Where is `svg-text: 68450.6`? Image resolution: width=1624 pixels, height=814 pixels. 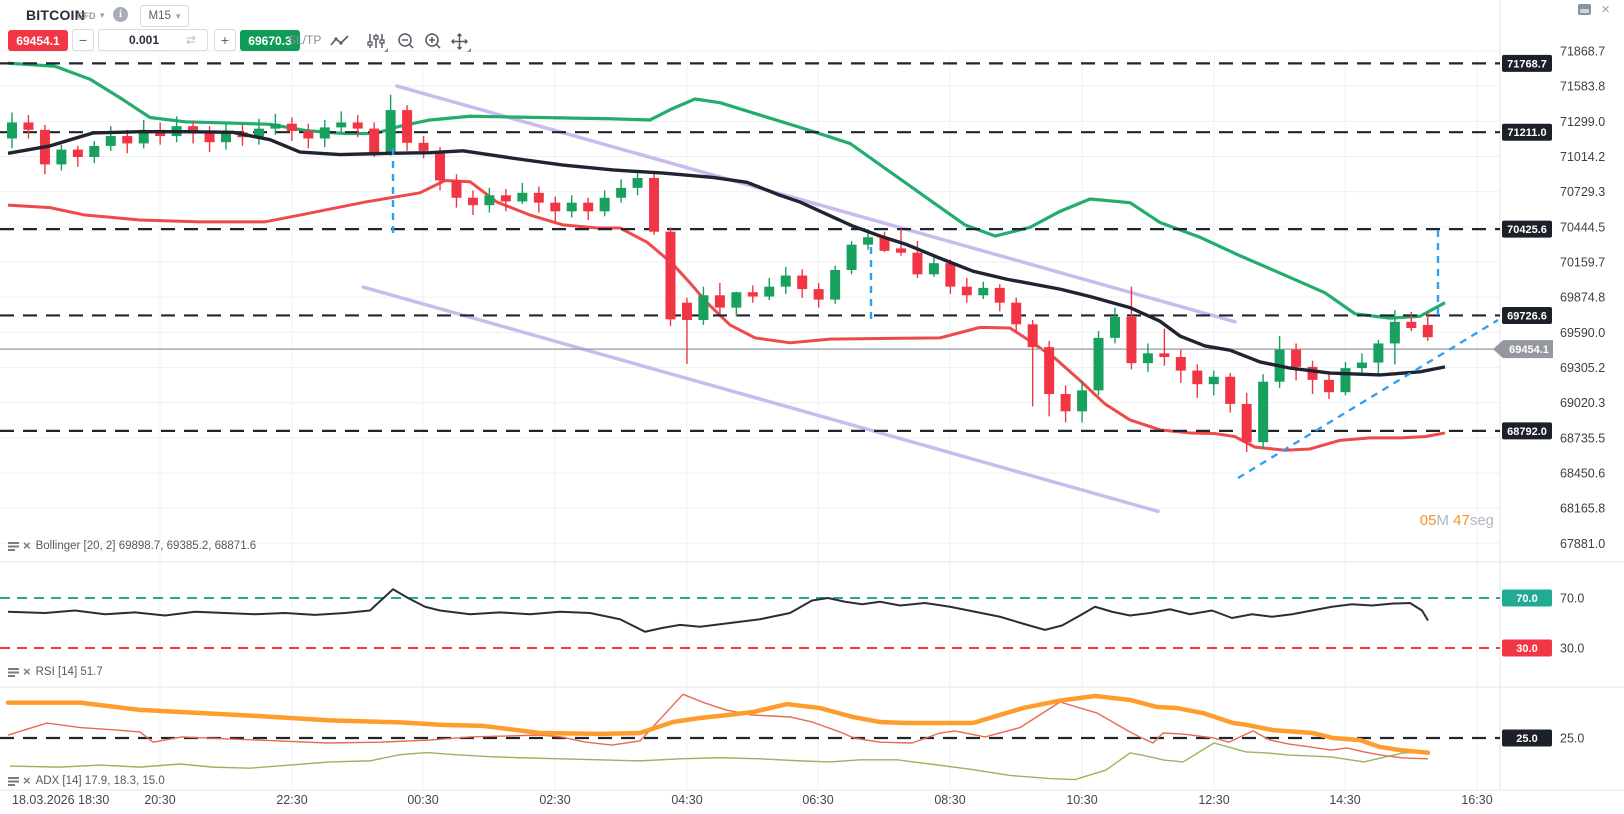 svg-text: 68450.6 is located at coordinates (1582, 473).